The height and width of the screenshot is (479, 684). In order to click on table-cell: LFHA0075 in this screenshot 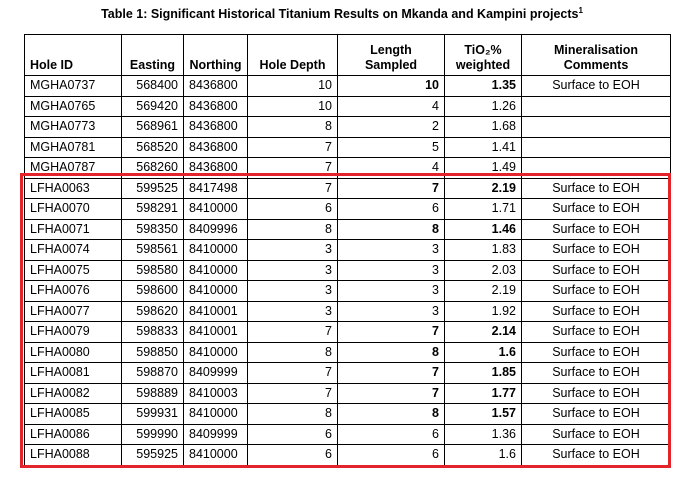, I will do `click(73, 270)`.